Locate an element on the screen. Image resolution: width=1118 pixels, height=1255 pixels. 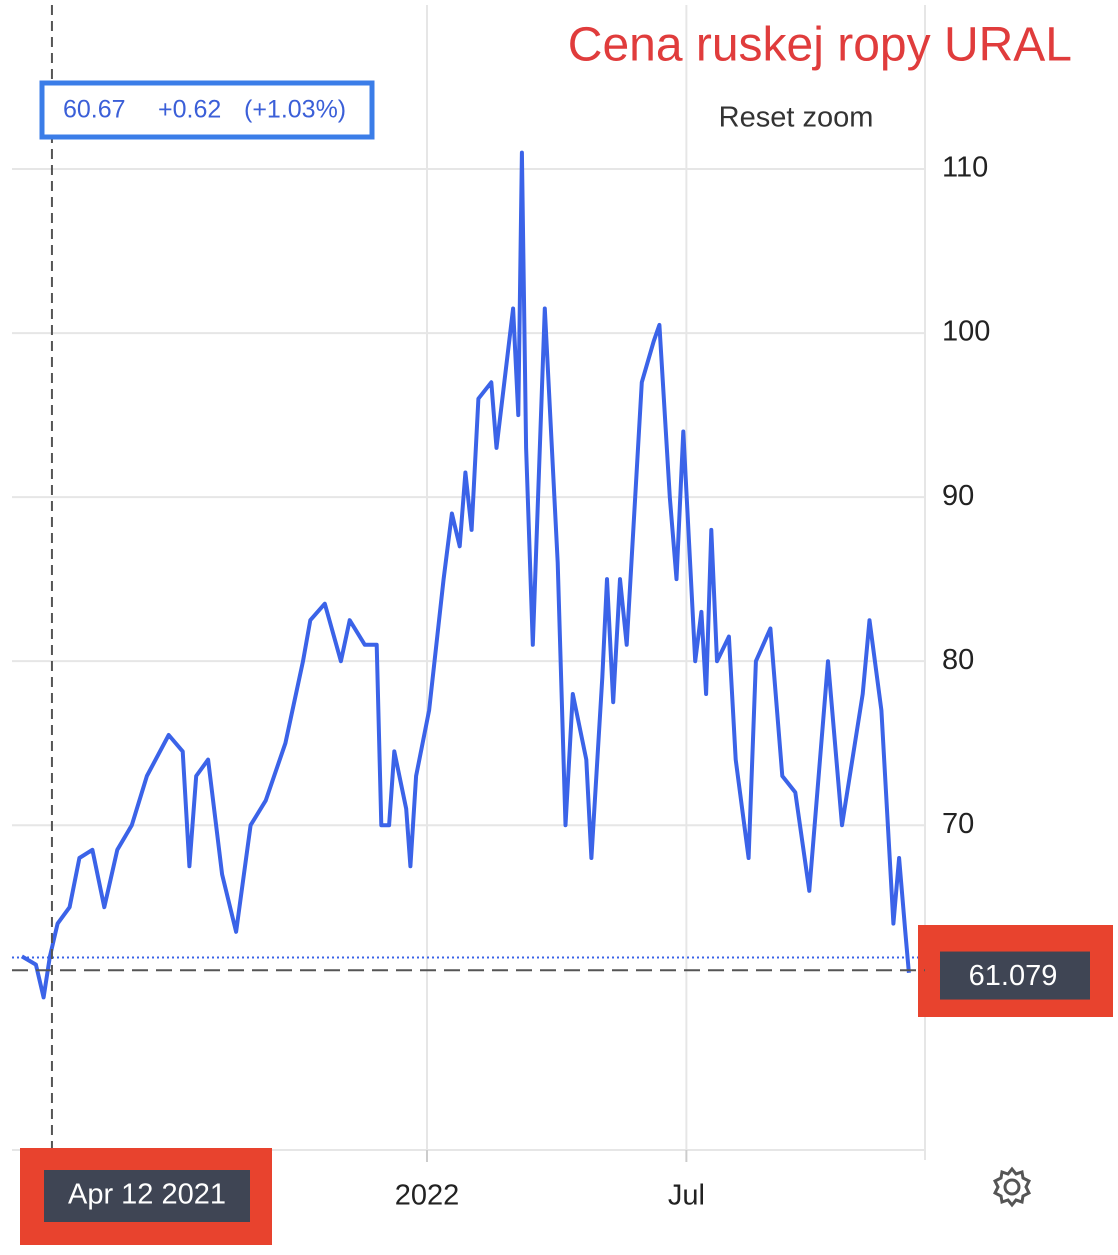
last-price-box is located at coordinates (1015, 975).